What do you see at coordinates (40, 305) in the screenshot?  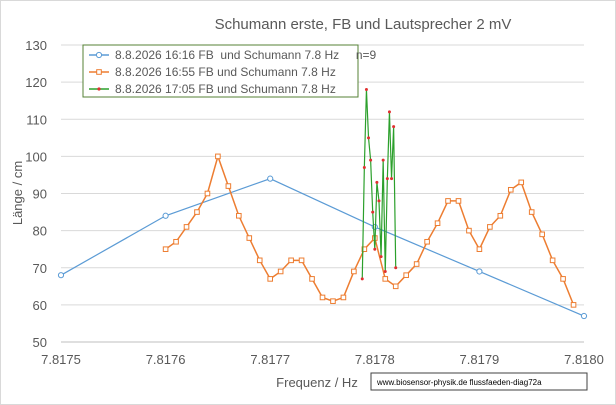 I see `y-tick-label-1: 60` at bounding box center [40, 305].